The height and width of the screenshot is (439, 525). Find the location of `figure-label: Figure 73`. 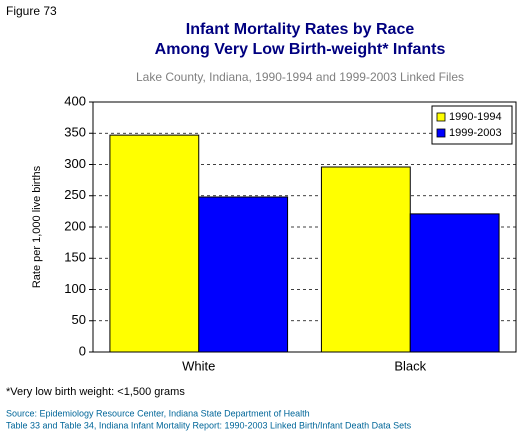

figure-label: Figure 73 is located at coordinates (31, 11).